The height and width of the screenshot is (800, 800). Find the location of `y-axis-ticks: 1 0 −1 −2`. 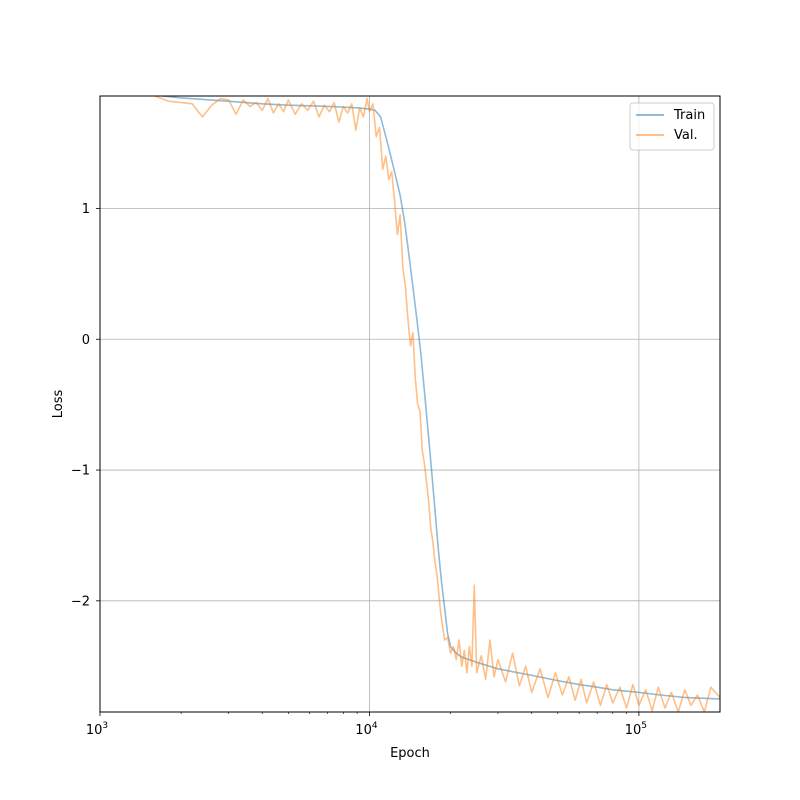

y-axis-ticks: 1 0 −1 −2 is located at coordinates (85, 405).